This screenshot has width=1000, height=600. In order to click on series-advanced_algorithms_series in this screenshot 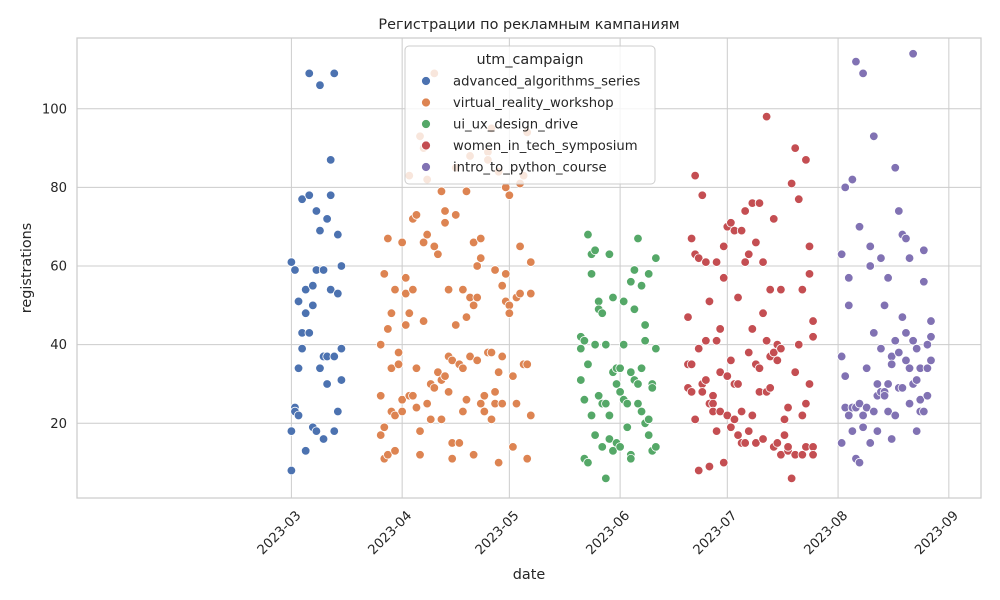, I will do `click(316, 272)`.